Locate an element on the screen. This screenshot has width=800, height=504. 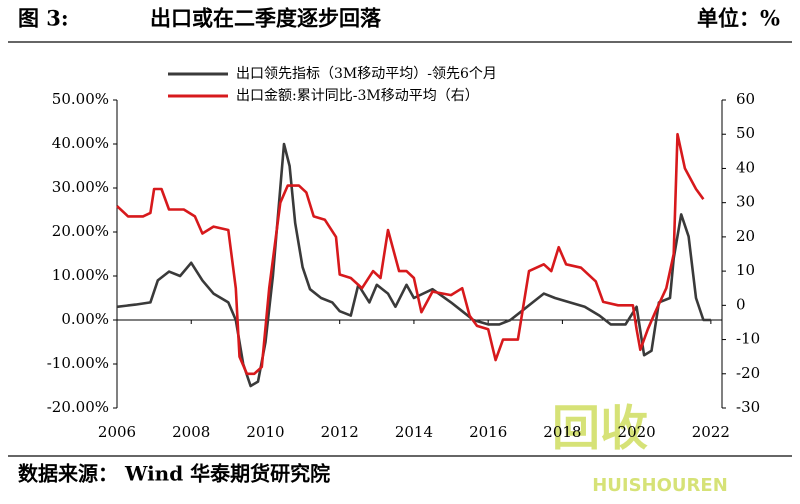
x-tick-label: 2012 is located at coordinates (340, 432).